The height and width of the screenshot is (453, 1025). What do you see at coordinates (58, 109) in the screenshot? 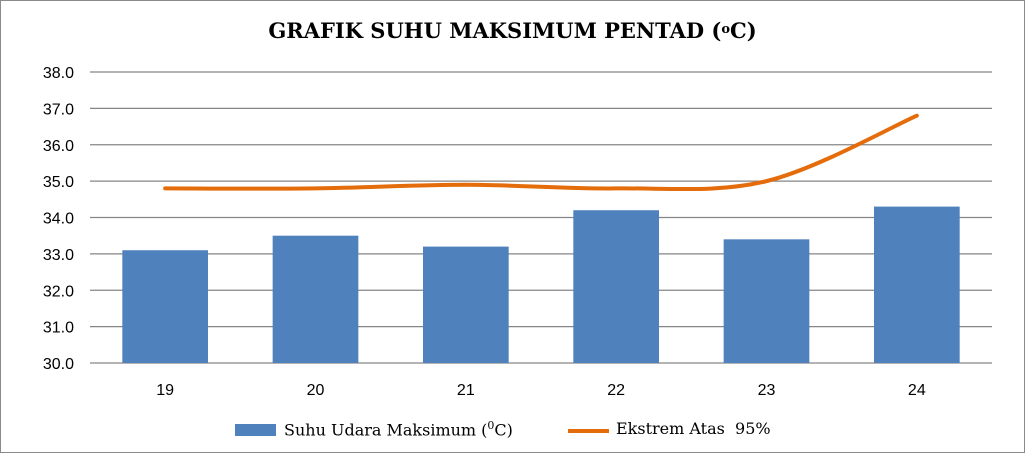
I see `y-tick-label: 37.0` at bounding box center [58, 109].